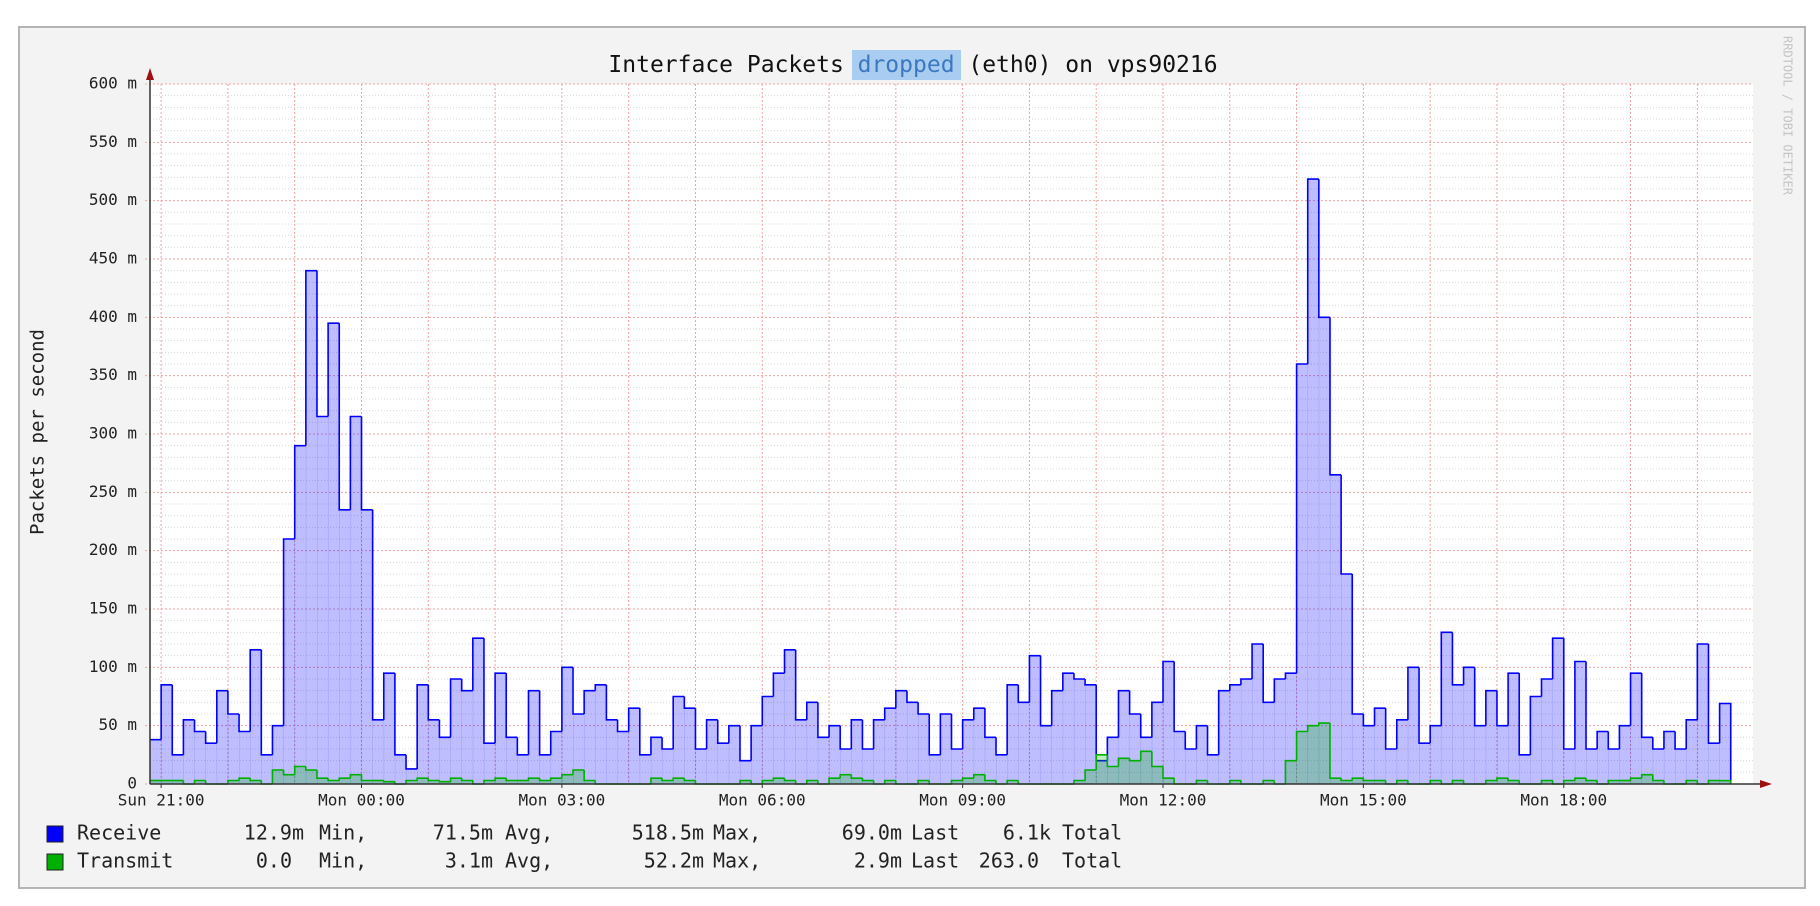 The width and height of the screenshot is (1820, 906). Describe the element at coordinates (872, 833) in the screenshot. I see `legend-stat: 69.0m` at that location.